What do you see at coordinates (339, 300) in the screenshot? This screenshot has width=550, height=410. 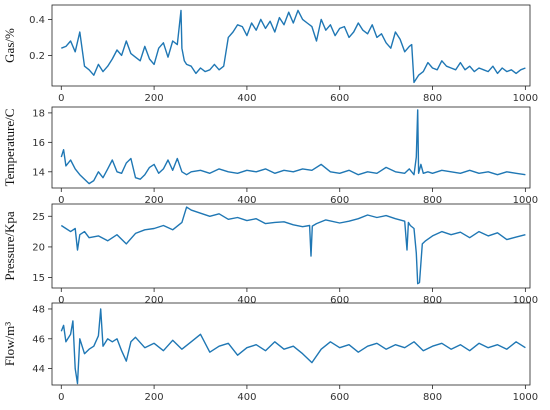 I see `pressure-x-tick-label: 600` at bounding box center [339, 300].